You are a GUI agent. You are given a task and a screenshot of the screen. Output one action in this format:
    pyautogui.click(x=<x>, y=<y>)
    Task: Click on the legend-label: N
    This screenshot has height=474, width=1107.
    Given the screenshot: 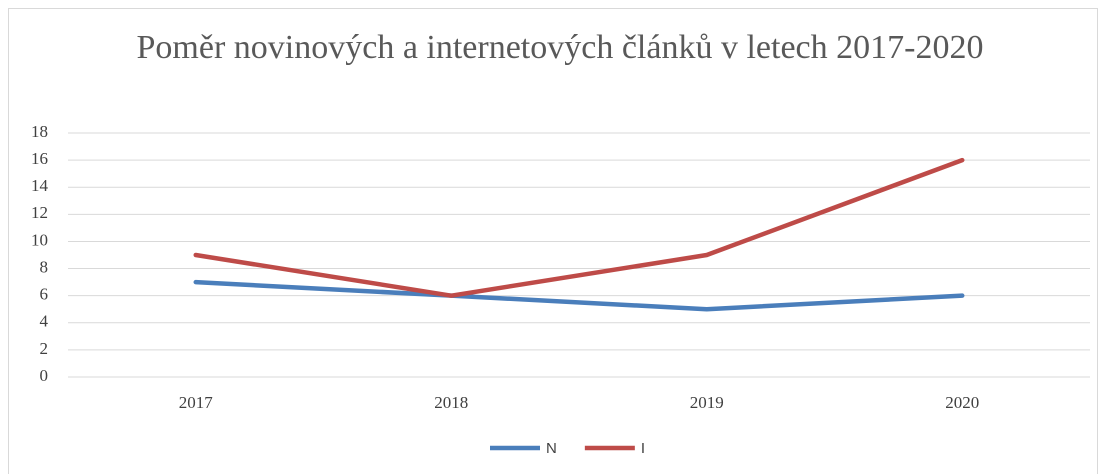 What is the action you would take?
    pyautogui.click(x=551, y=448)
    